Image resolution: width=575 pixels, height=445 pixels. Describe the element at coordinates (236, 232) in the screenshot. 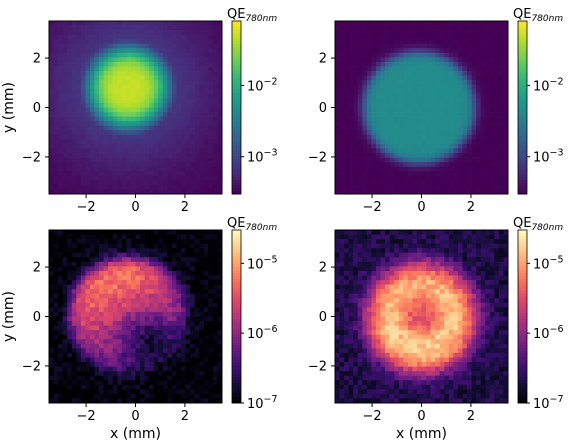

I see `colorbar-segment` at that location.